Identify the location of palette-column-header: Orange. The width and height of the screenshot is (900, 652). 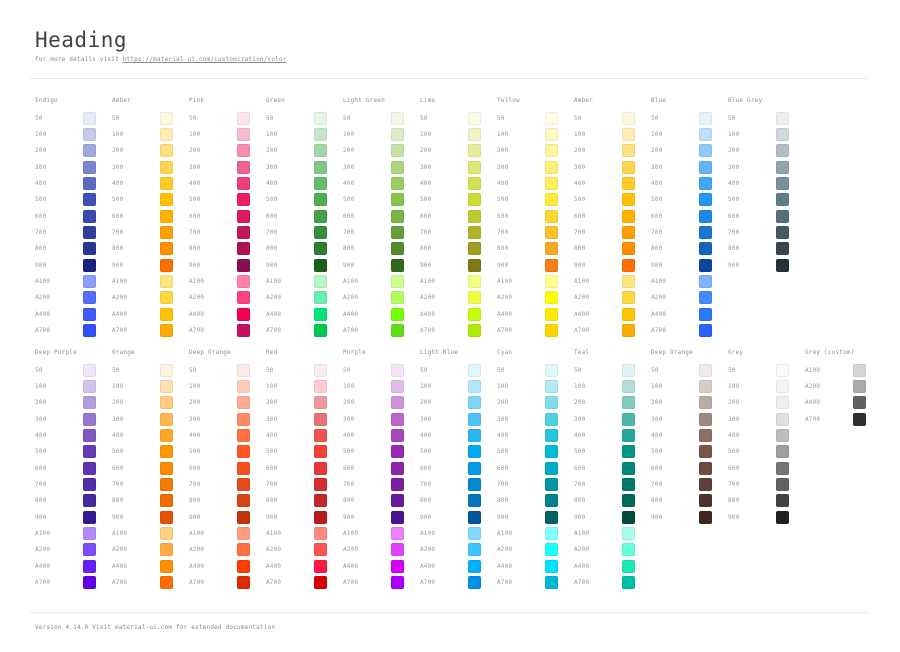
(123, 352).